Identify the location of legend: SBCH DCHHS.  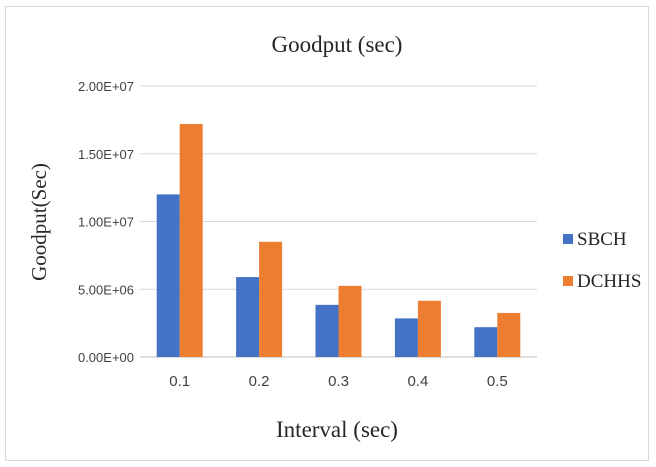
(602, 260).